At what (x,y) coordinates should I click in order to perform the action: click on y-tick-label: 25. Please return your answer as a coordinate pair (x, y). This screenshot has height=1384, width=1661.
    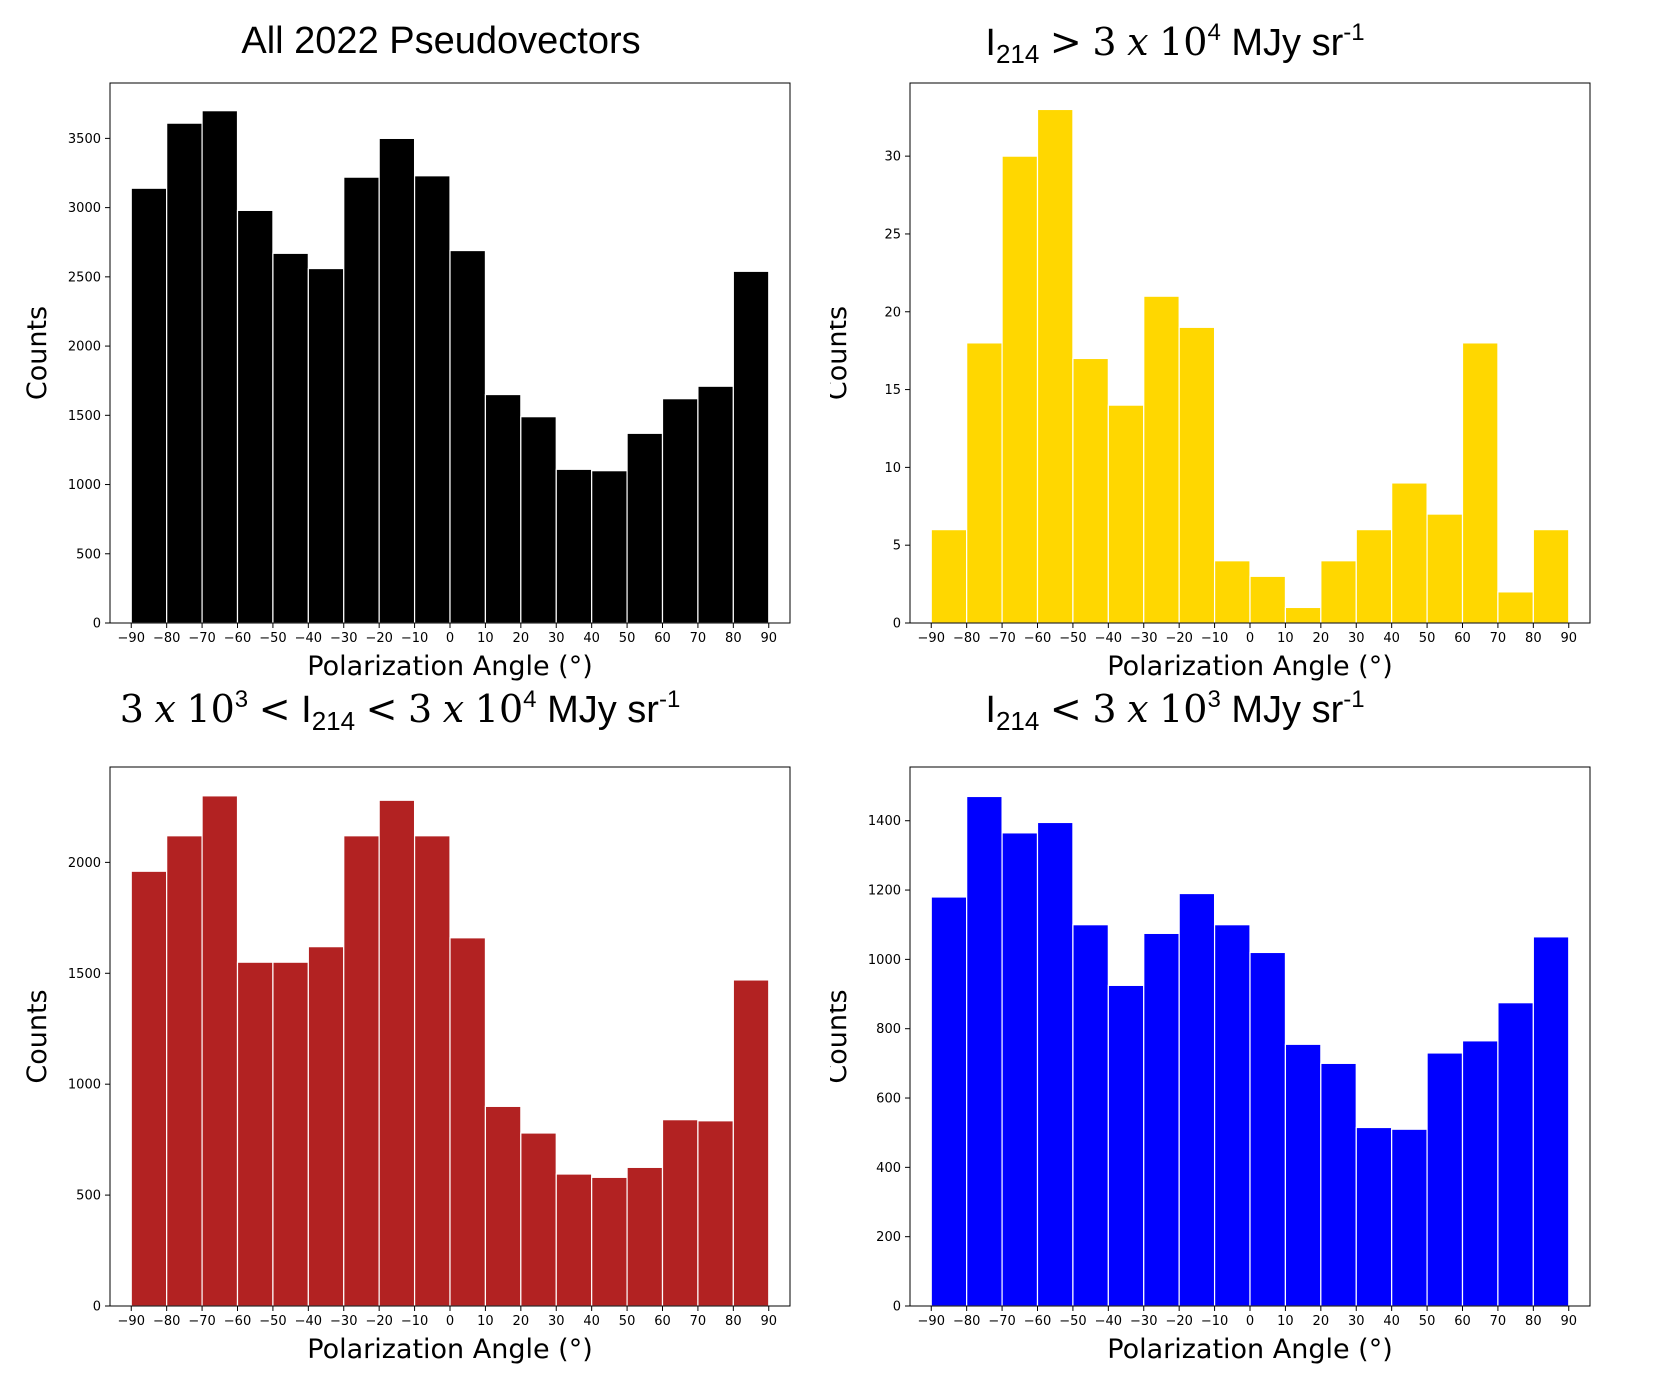
    Looking at the image, I should click on (892, 234).